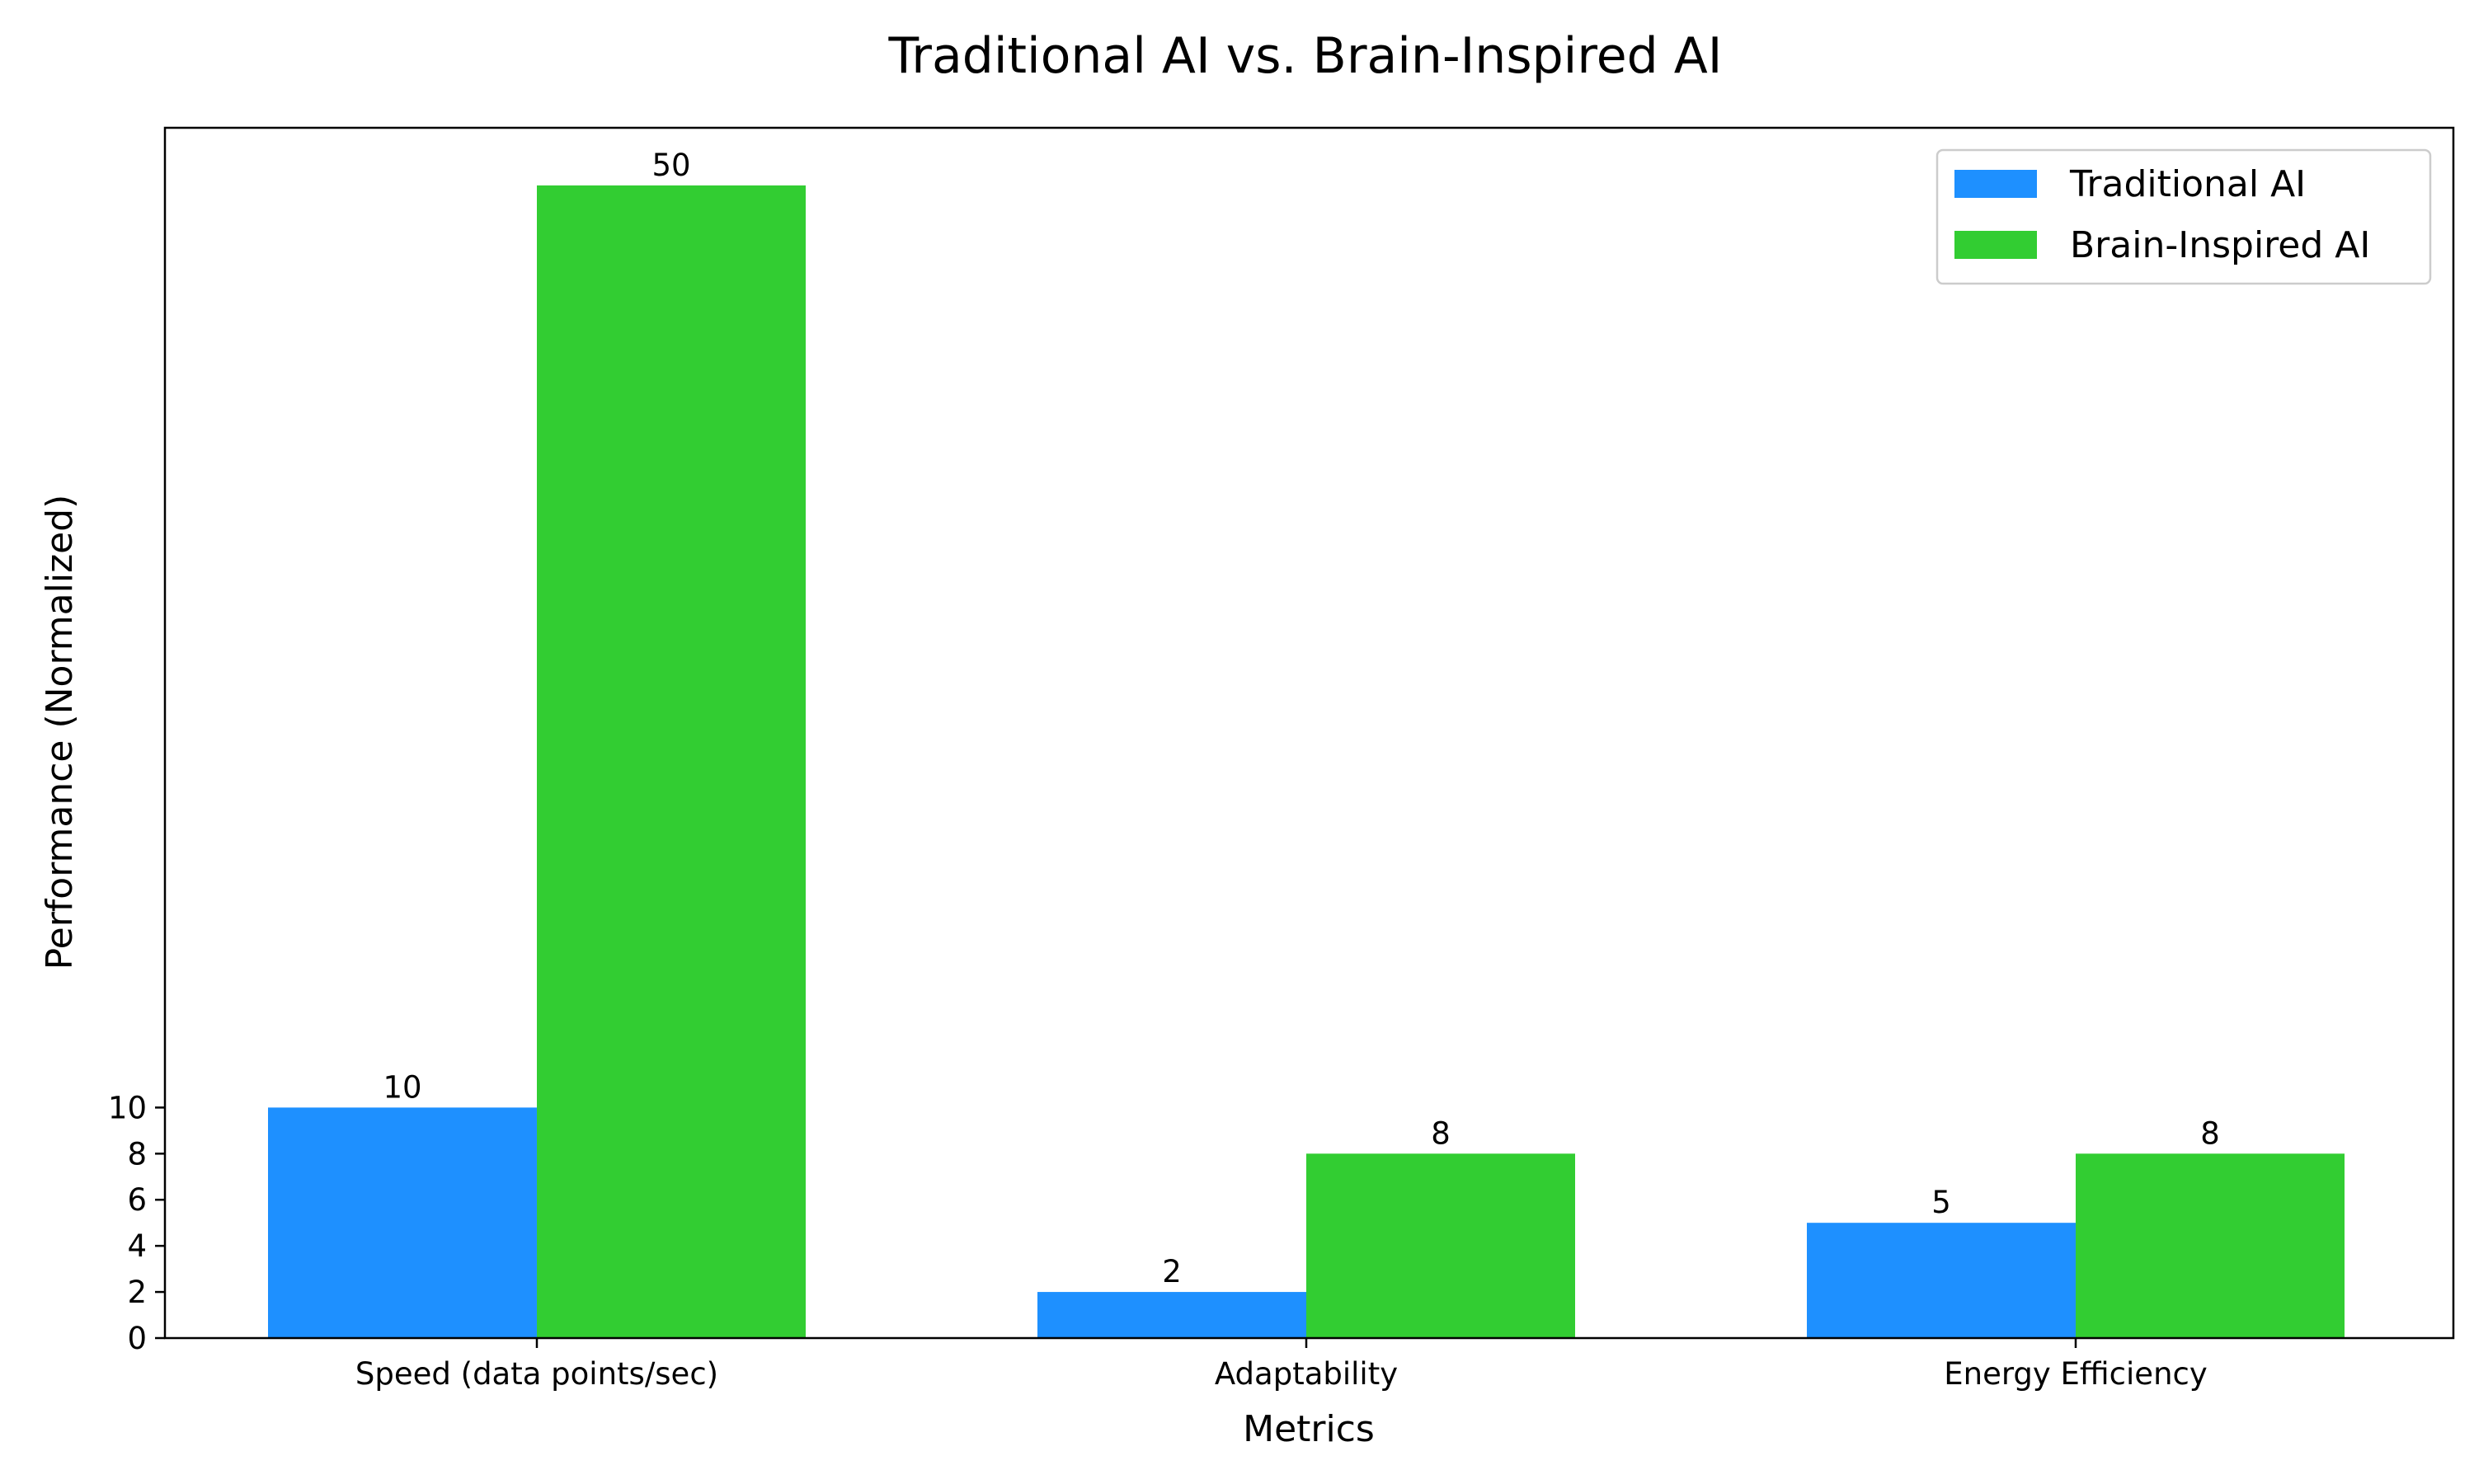 Image resolution: width=2474 pixels, height=1484 pixels. I want to click on y-tick-label: 4, so click(137, 1246).